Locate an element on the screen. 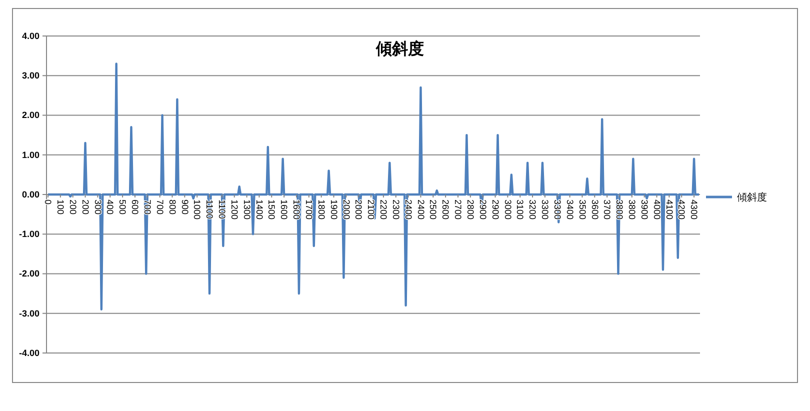 Image resolution: width=810 pixels, height=411 pixels. x-tick-label: 4300 is located at coordinates (694, 210).